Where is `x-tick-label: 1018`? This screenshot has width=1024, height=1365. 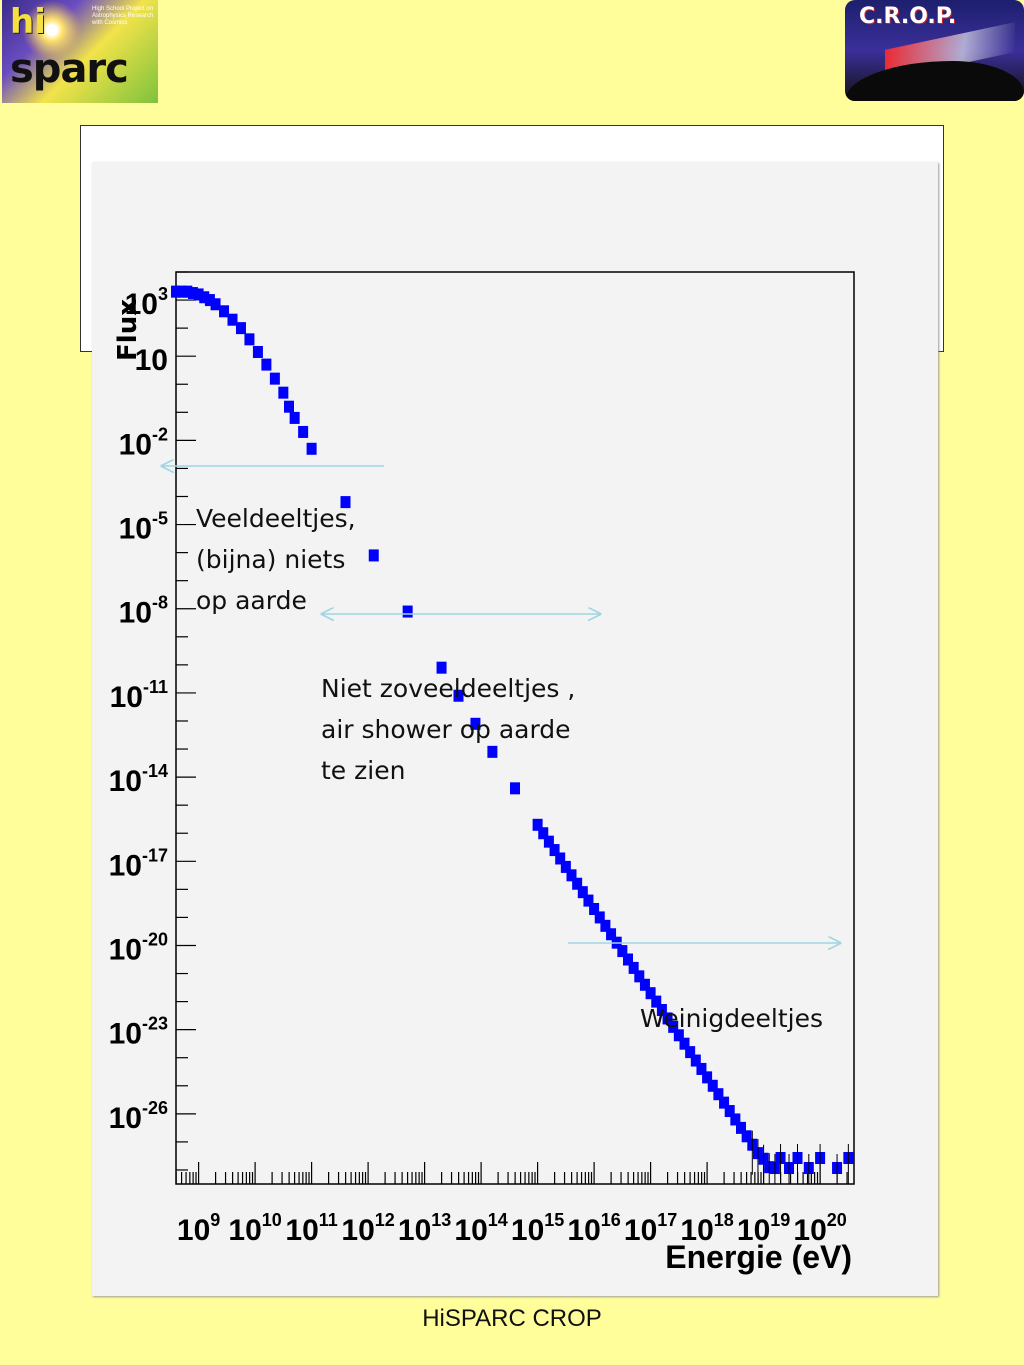
x-tick-label: 1018 is located at coordinates (706, 1228).